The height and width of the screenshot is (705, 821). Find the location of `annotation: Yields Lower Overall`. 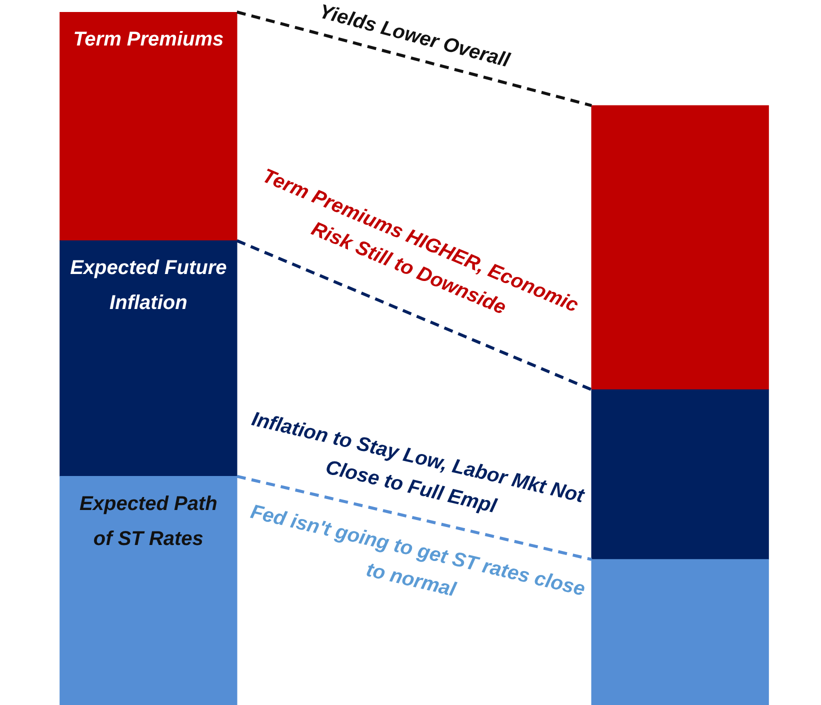

annotation: Yields Lower Overall is located at coordinates (414, 36).